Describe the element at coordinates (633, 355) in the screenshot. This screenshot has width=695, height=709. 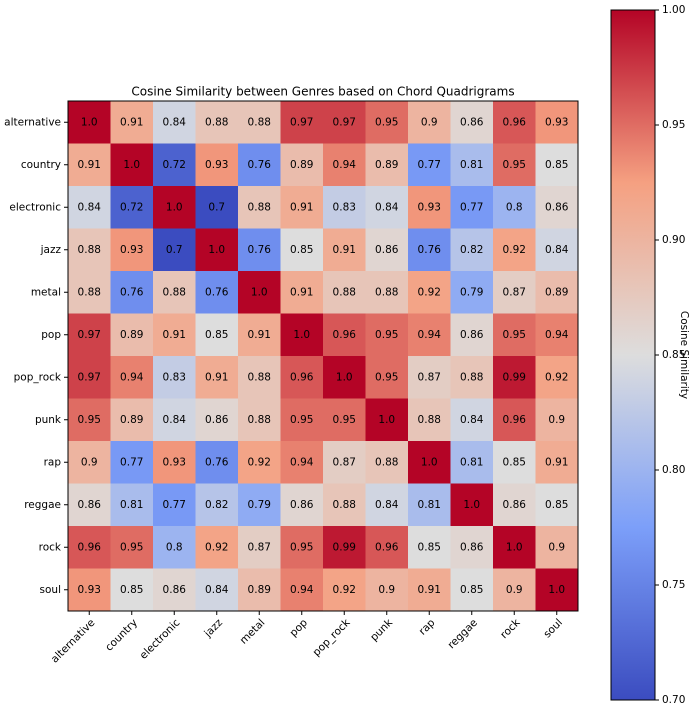
I see `colorbar` at that location.